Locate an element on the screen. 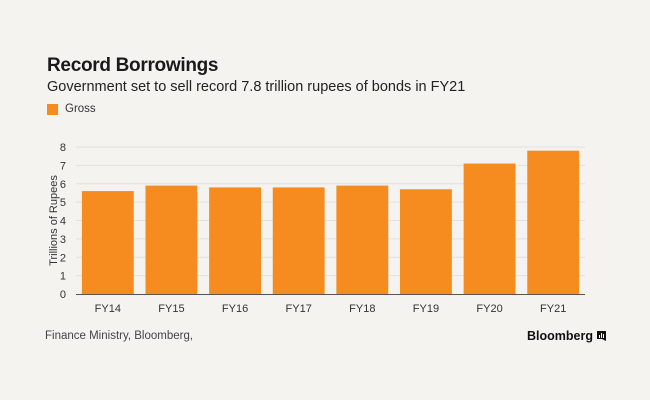 This screenshot has height=400, width=650. x-axis-labels: FY14 FY15 FY16 FY17 FY18 FY19 FY20 FY21 is located at coordinates (331, 309).